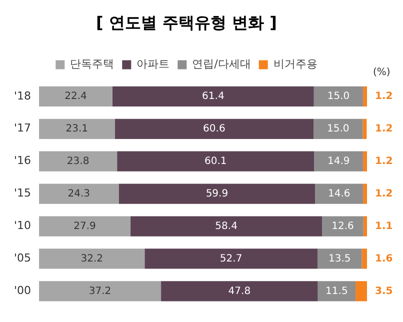 The width and height of the screenshot is (403, 322). I want to click on data-label: 14.6, so click(339, 194).